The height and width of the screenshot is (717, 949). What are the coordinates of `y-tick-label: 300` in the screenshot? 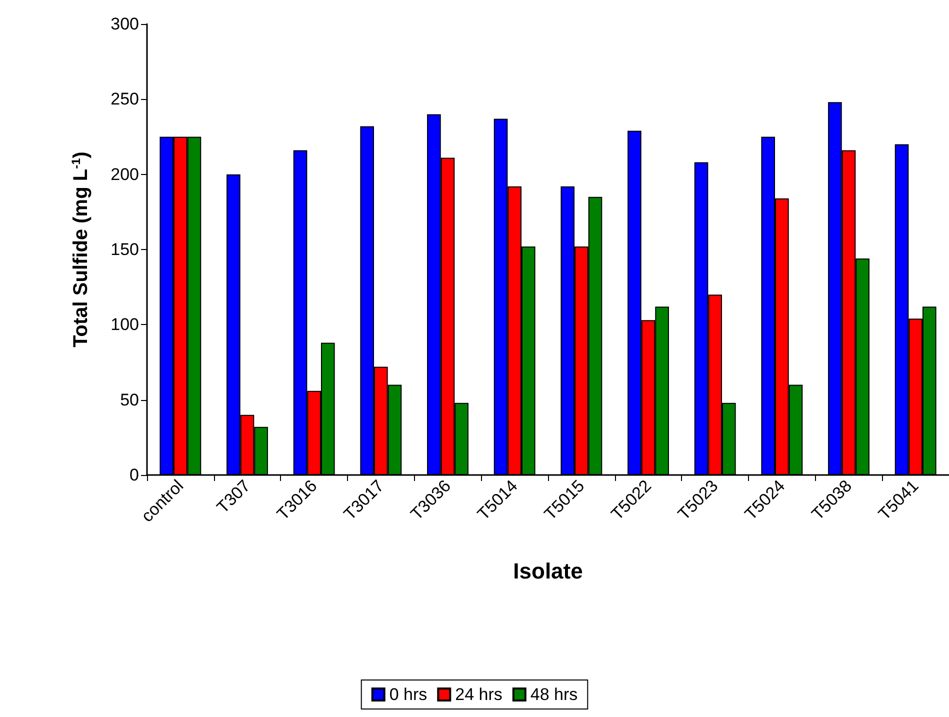 It's located at (124, 24).